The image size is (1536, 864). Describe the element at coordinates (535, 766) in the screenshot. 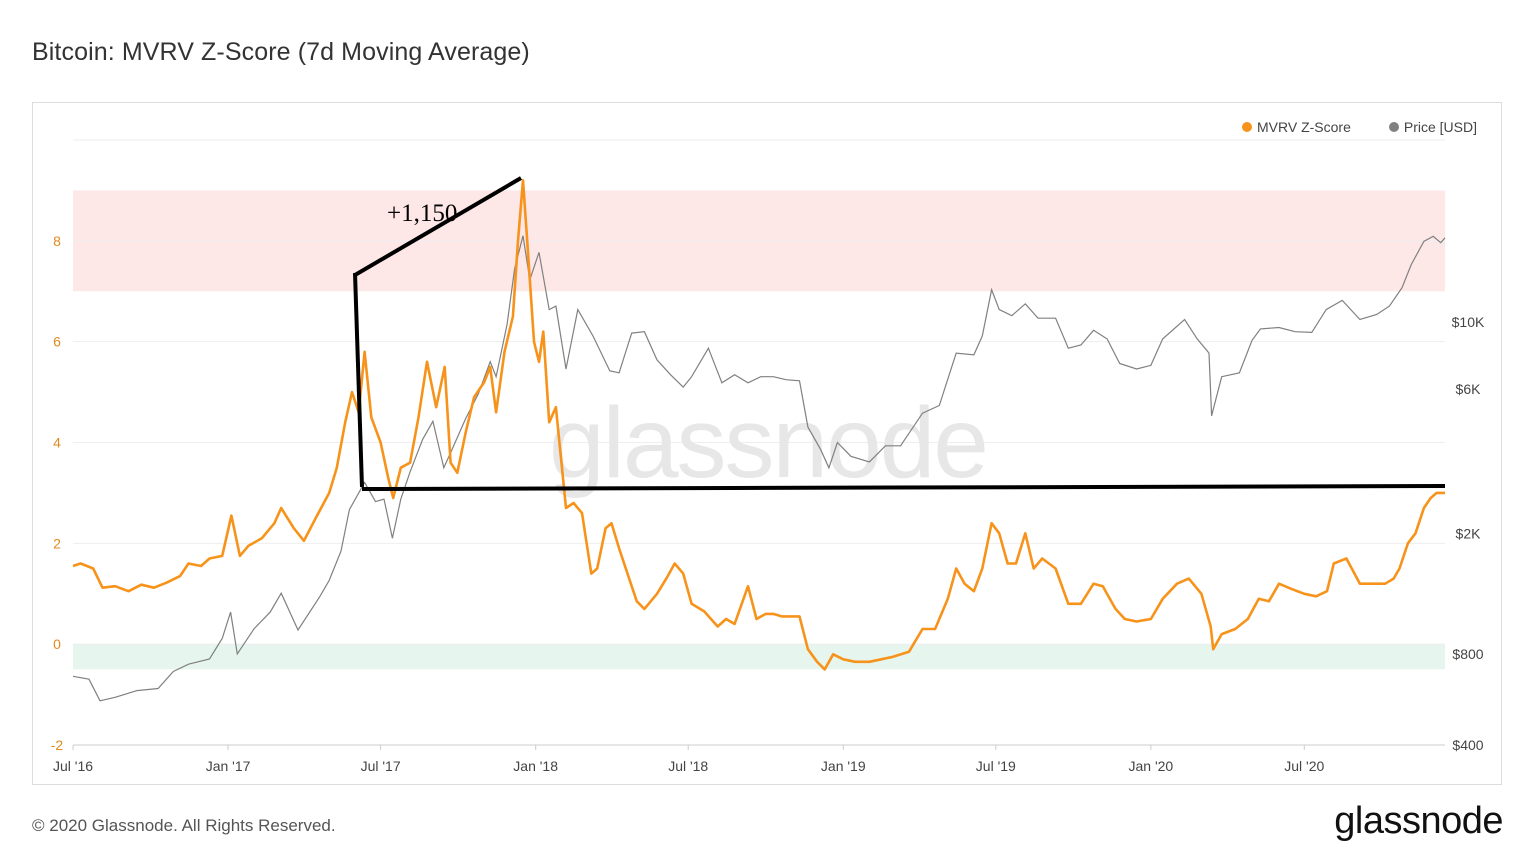

I see `x-tick-label: Jan '18` at that location.